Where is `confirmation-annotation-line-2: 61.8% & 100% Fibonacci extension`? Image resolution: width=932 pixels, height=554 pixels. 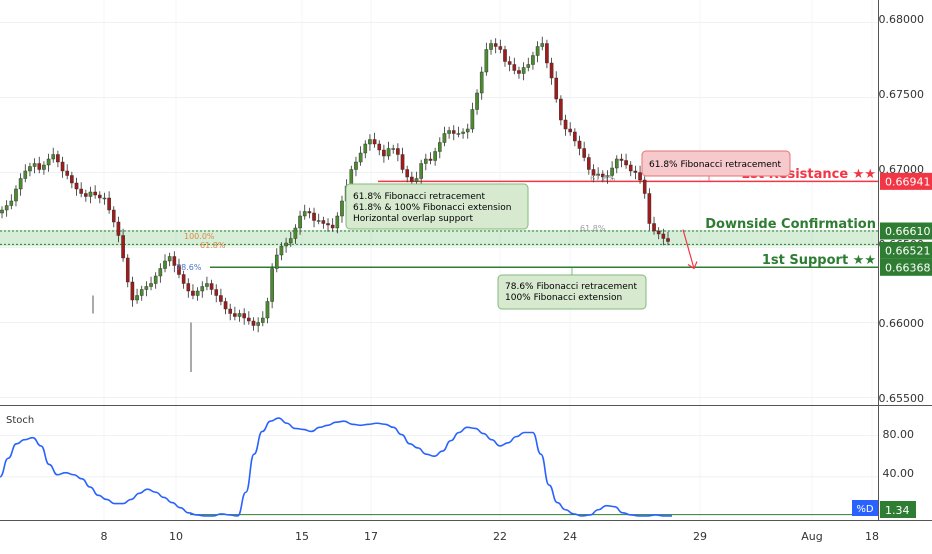 confirmation-annotation-line-2: 61.8% & 100% Fibonacci extension is located at coordinates (432, 208).